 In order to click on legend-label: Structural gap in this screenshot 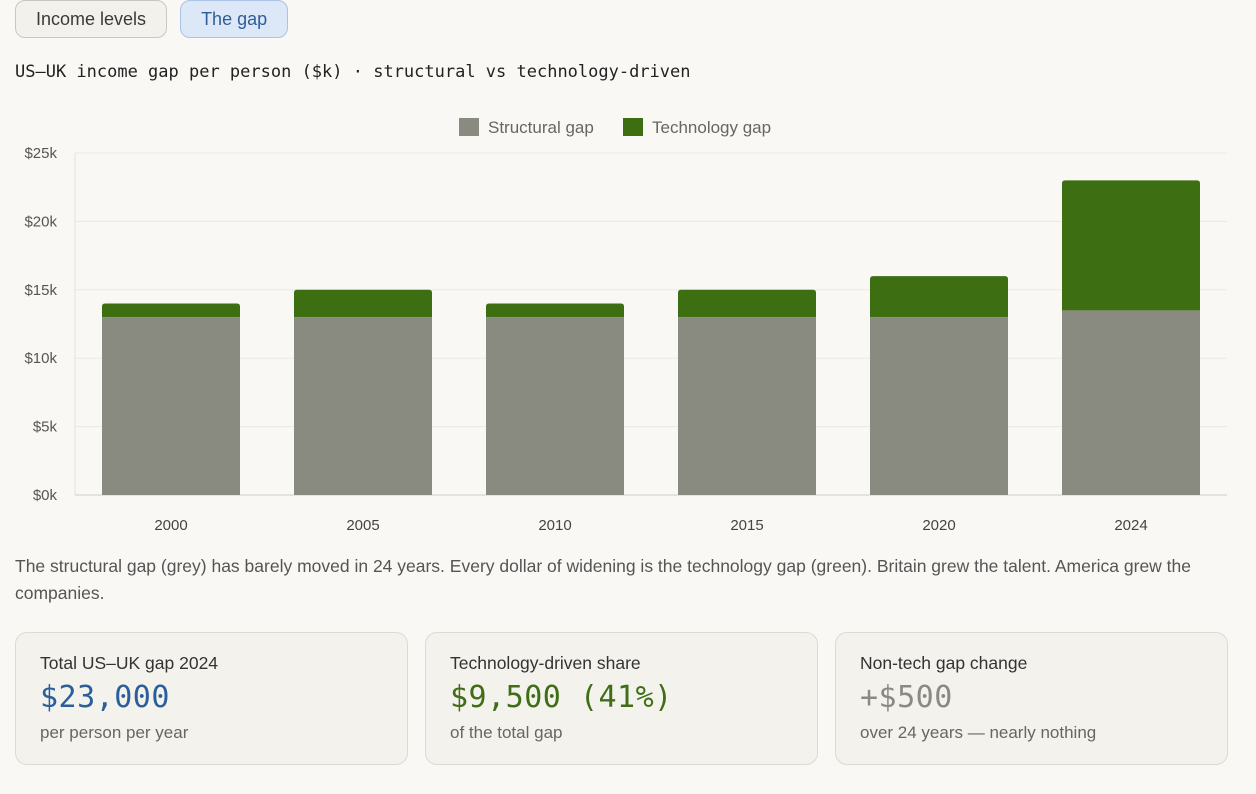, I will do `click(541, 127)`.